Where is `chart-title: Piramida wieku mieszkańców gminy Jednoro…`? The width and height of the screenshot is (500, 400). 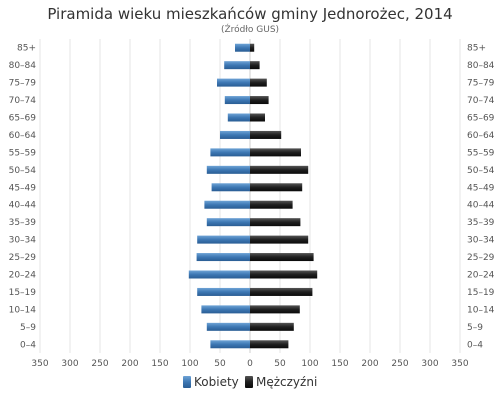 chart-title: Piramida wieku mieszkańców gminy Jednoro… is located at coordinates (249, 14).